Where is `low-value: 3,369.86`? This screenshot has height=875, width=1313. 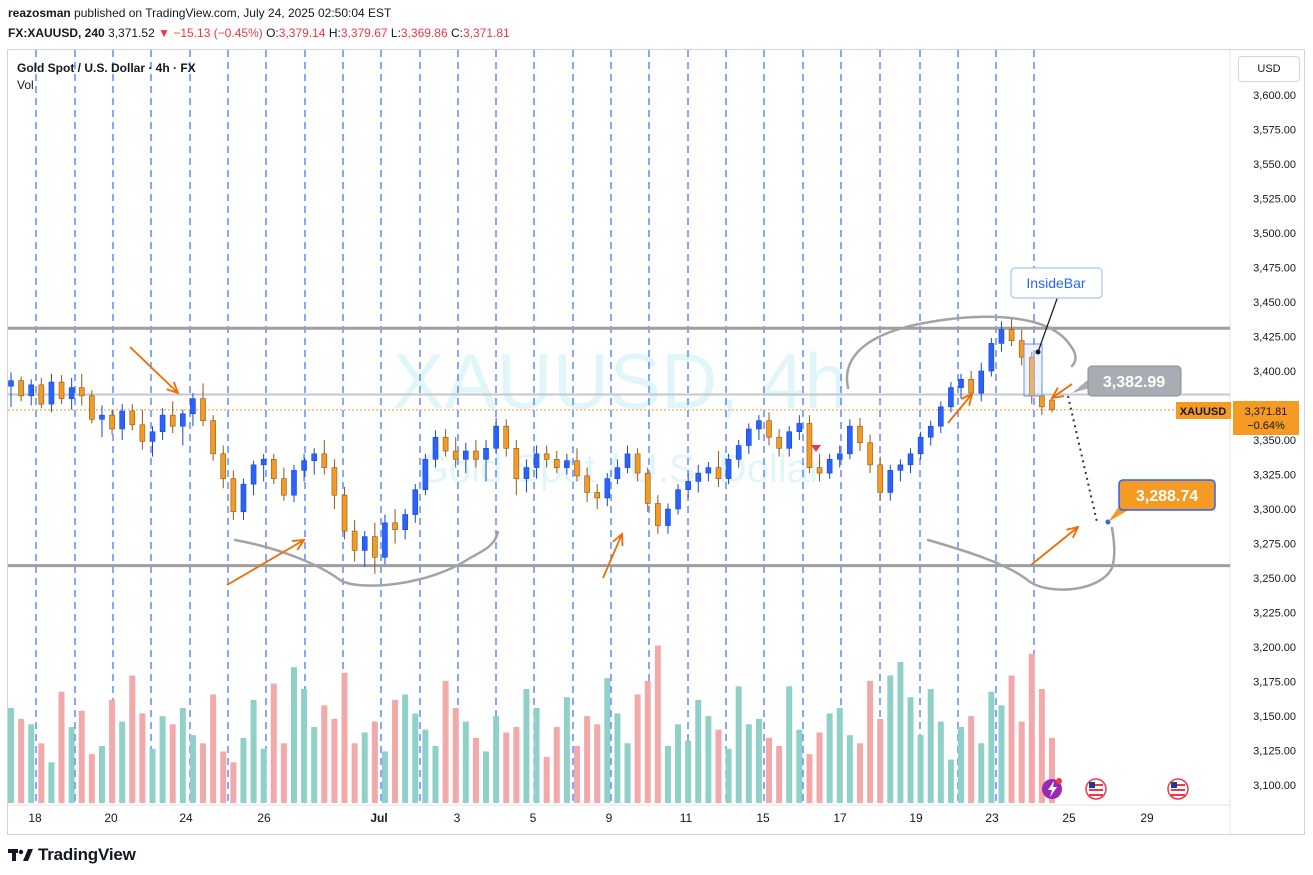 low-value: 3,369.86 is located at coordinates (424, 33).